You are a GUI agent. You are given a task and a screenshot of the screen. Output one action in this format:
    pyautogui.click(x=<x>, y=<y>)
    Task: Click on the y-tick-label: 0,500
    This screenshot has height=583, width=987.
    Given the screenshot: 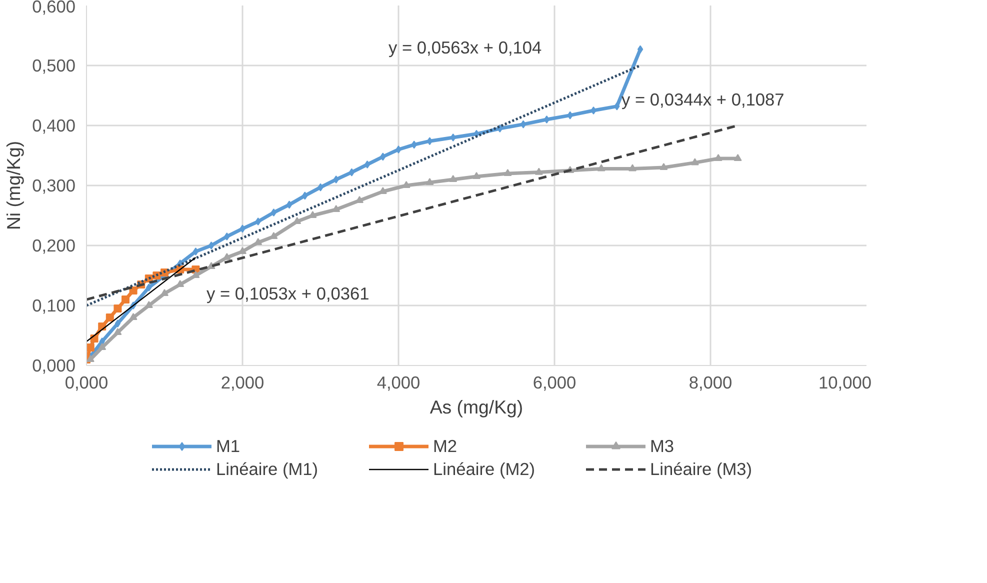 What is the action you would take?
    pyautogui.click(x=54, y=66)
    